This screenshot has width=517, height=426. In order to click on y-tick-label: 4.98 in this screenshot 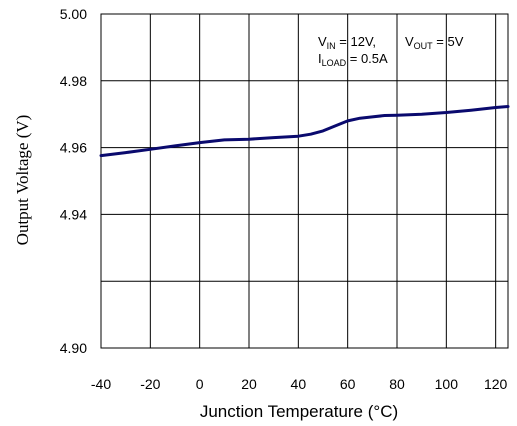, I will do `click(73, 81)`.